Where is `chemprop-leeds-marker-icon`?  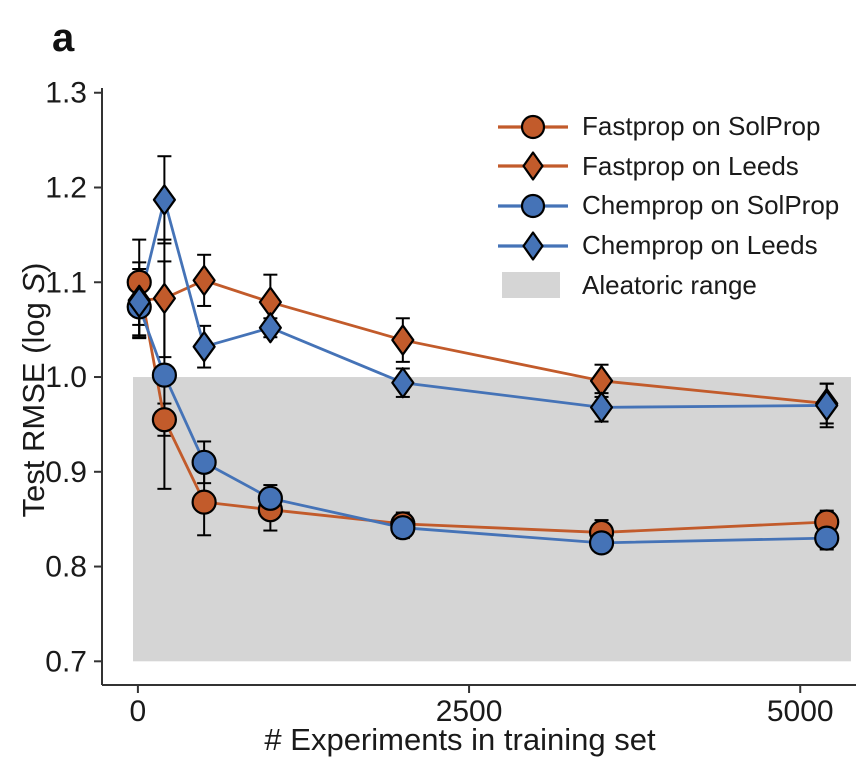
chemprop-leeds-marker-icon is located at coordinates (533, 246).